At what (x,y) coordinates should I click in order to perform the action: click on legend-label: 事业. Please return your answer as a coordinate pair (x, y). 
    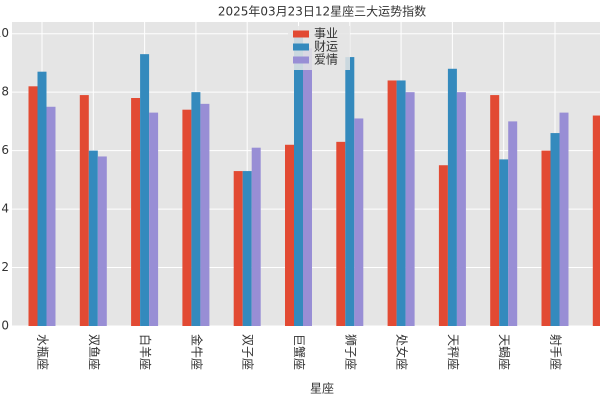
    Looking at the image, I should click on (326, 34).